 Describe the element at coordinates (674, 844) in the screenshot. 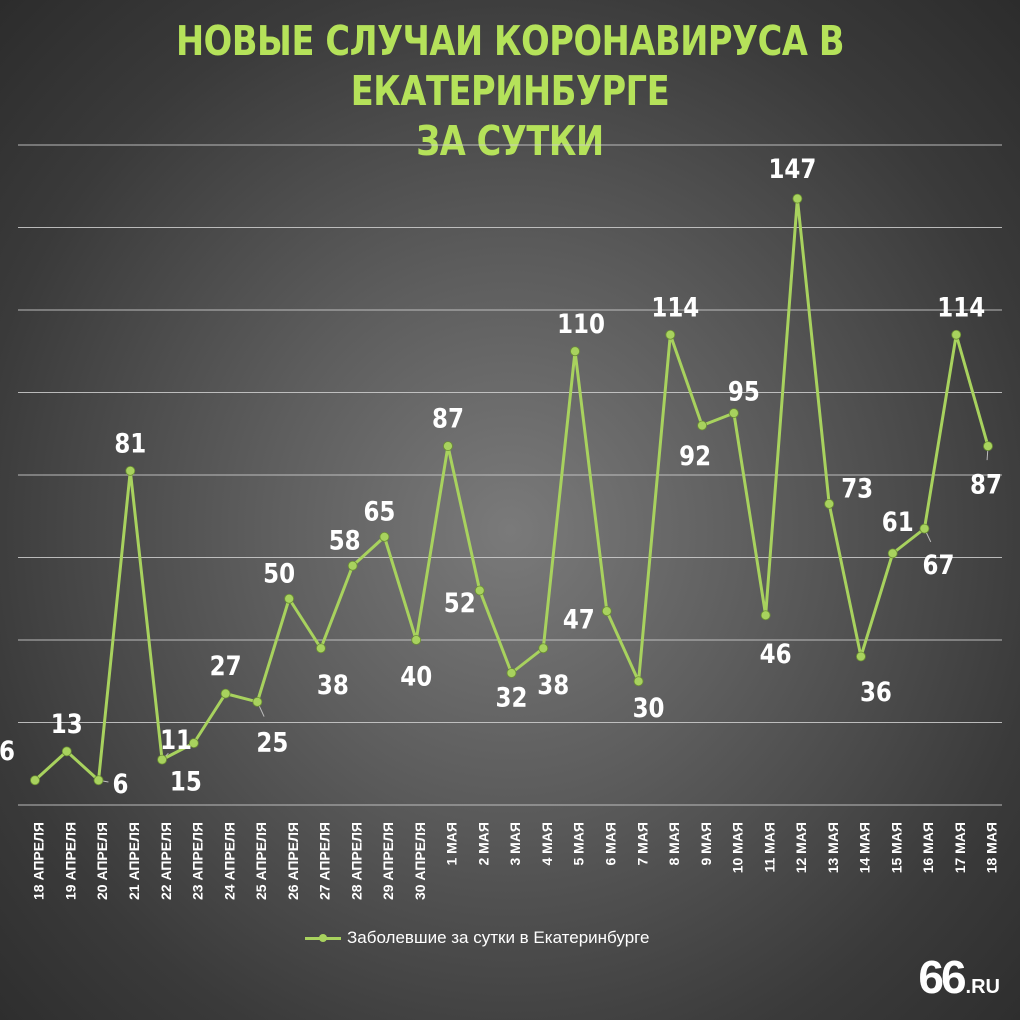

I see `x-tick-label: 8 МАЯ` at that location.